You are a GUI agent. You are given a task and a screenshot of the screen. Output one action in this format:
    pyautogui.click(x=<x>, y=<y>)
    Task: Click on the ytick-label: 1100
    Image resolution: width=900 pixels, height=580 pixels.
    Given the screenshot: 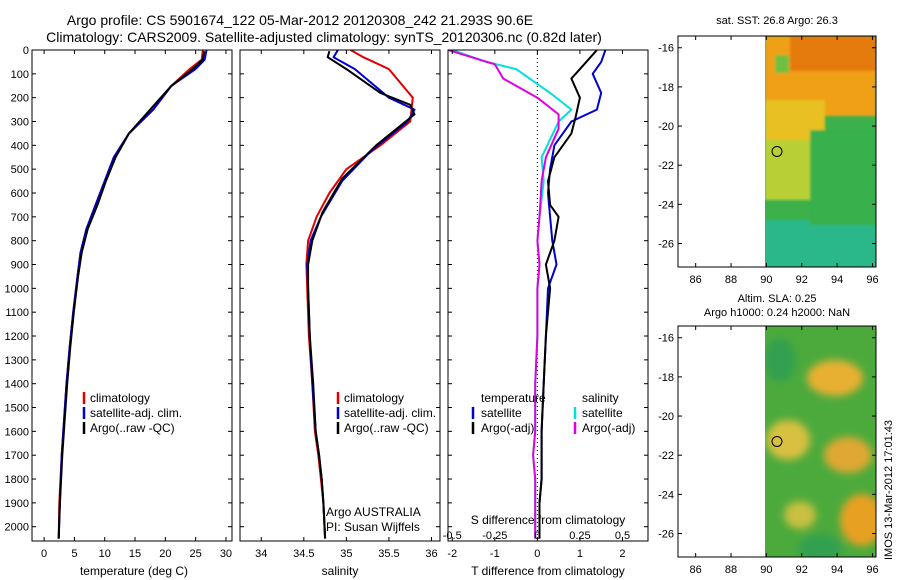 What is the action you would take?
    pyautogui.click(x=17, y=313)
    